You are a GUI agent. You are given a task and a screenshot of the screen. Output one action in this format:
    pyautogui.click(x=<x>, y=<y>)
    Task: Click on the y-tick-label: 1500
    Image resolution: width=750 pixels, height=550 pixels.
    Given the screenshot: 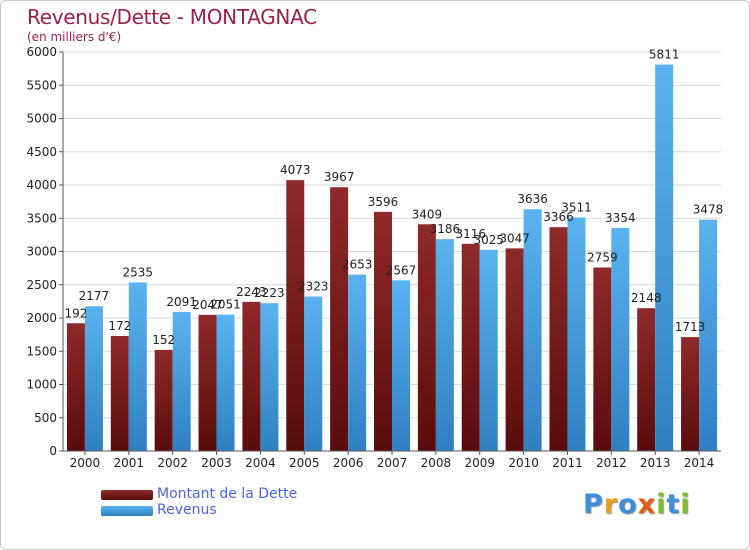 What is the action you would take?
    pyautogui.click(x=41, y=351)
    